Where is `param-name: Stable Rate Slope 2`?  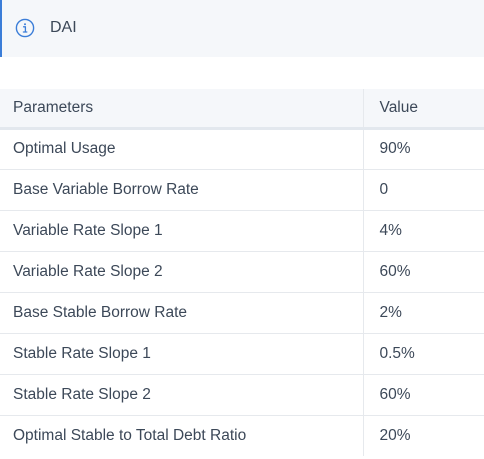 param-name: Stable Rate Slope 2 is located at coordinates (182, 395).